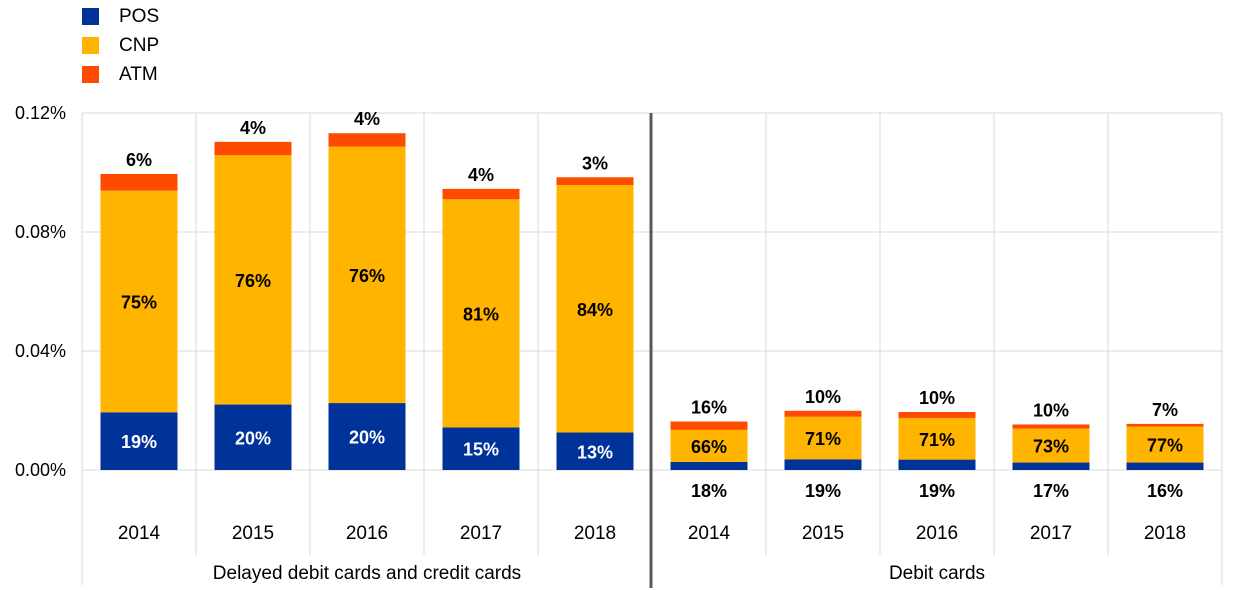 Image resolution: width=1240 pixels, height=590 pixels. What do you see at coordinates (937, 573) in the screenshot?
I see `group-label: Debit cards` at bounding box center [937, 573].